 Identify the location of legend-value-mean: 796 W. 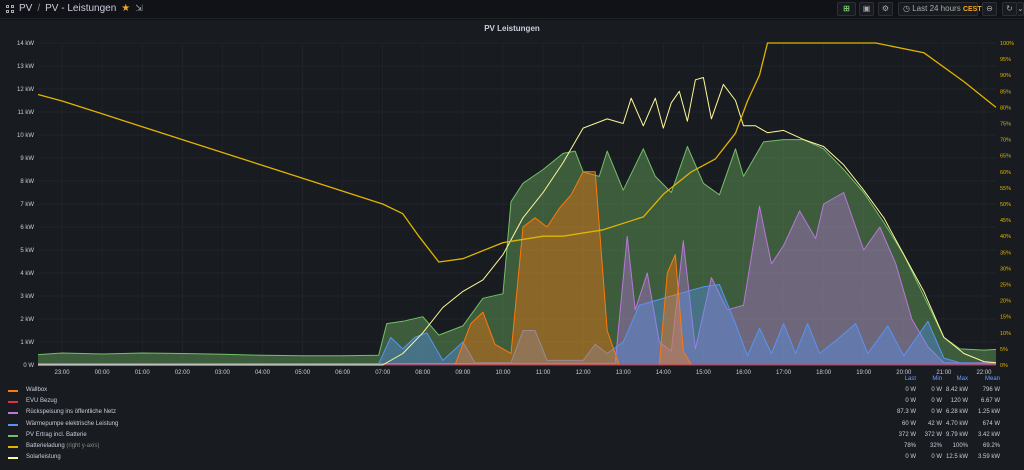
(991, 390).